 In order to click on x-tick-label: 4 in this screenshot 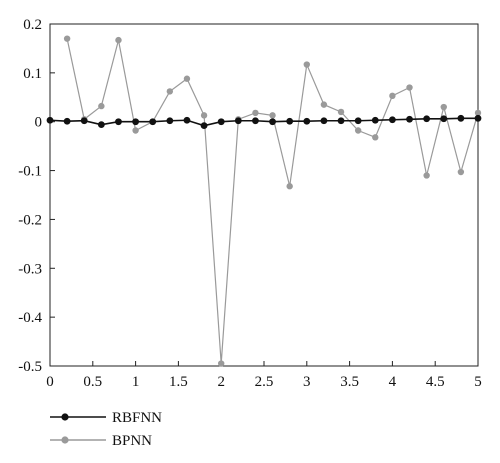, I will do `click(393, 382)`.